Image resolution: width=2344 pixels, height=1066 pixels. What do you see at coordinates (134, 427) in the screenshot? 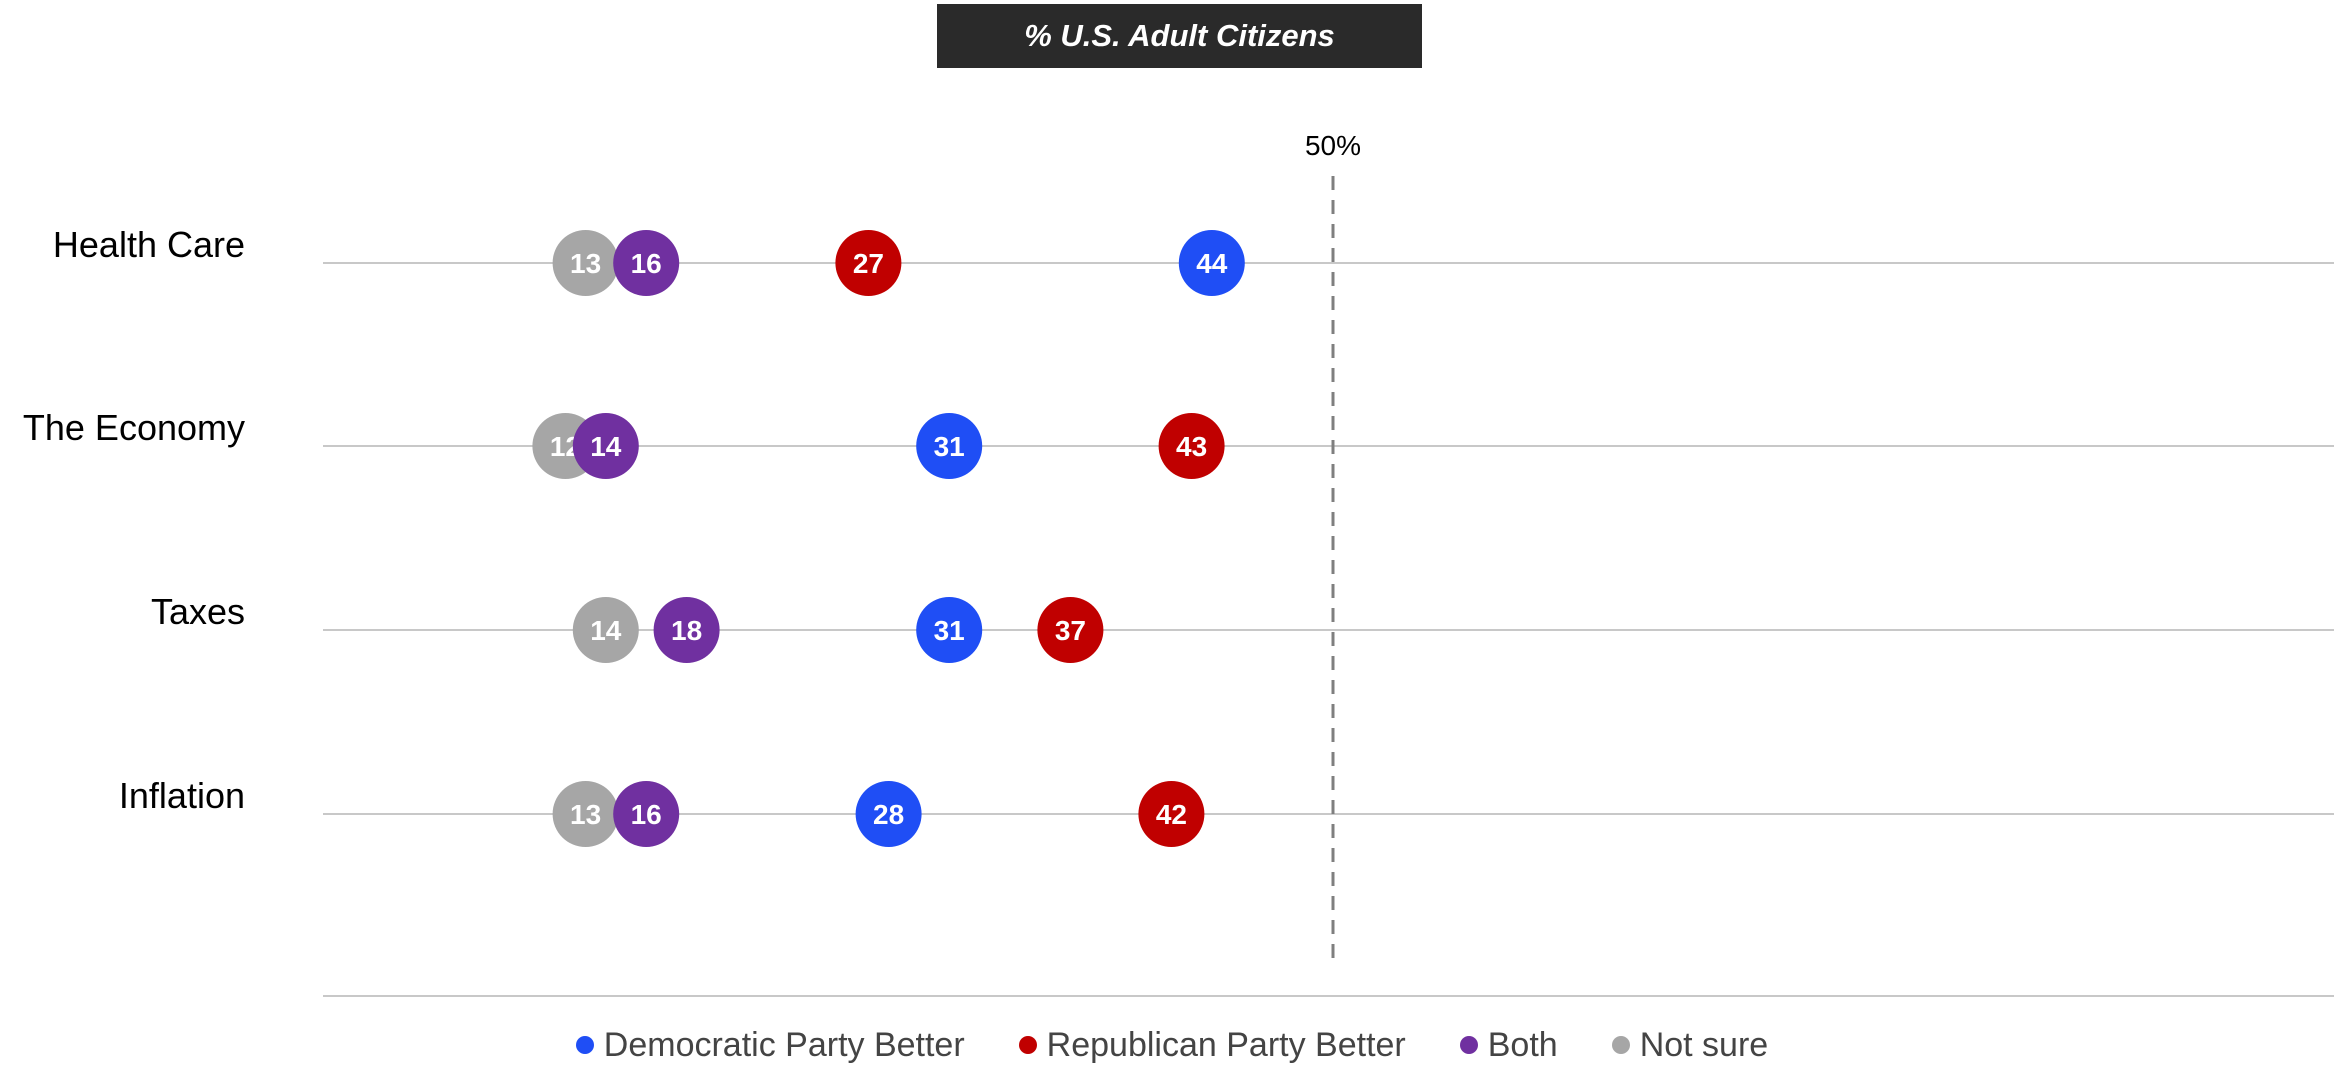
I see `category-label: The Economy` at bounding box center [134, 427].